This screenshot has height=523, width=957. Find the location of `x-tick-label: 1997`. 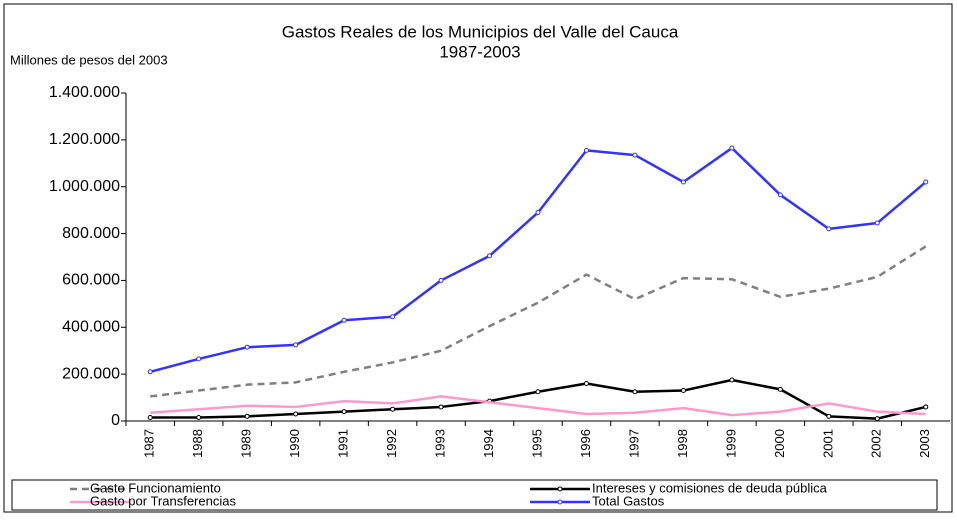

x-tick-label: 1997 is located at coordinates (633, 443).